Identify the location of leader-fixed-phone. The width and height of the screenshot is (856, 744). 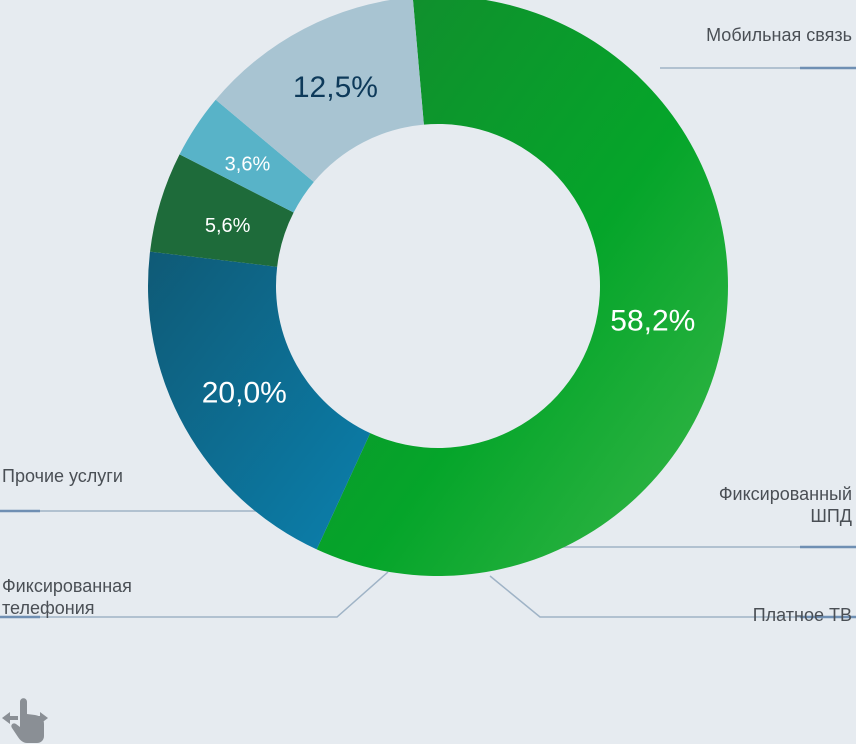
(194, 594).